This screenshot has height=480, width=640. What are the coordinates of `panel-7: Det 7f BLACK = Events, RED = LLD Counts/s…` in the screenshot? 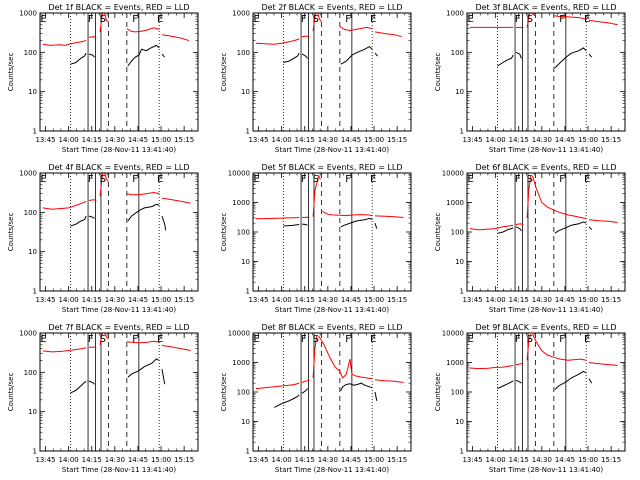 It's located at (103, 398).